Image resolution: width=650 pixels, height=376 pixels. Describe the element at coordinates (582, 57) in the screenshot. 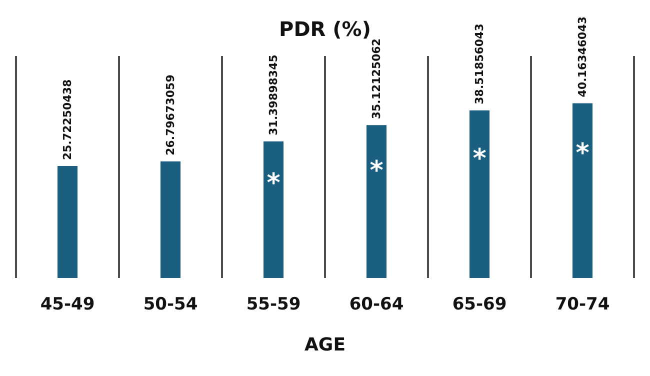

I see `data-label: 40.16346043` at that location.